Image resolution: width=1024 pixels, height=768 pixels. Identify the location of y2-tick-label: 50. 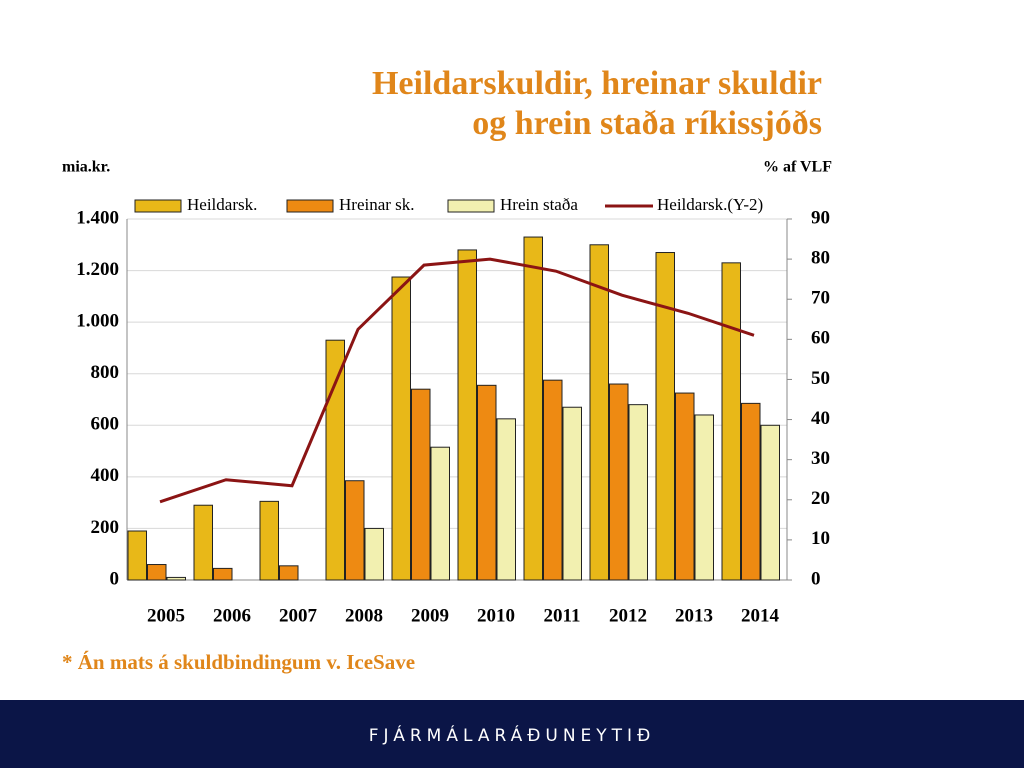
(820, 378).